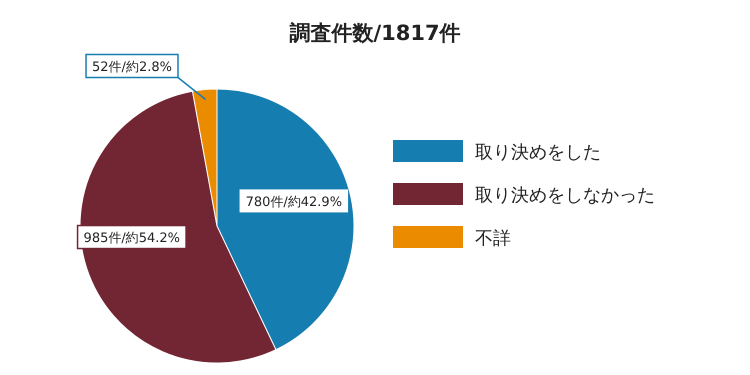  Describe the element at coordinates (538, 152) in the screenshot. I see `legend-label: 取り決めをした` at that location.